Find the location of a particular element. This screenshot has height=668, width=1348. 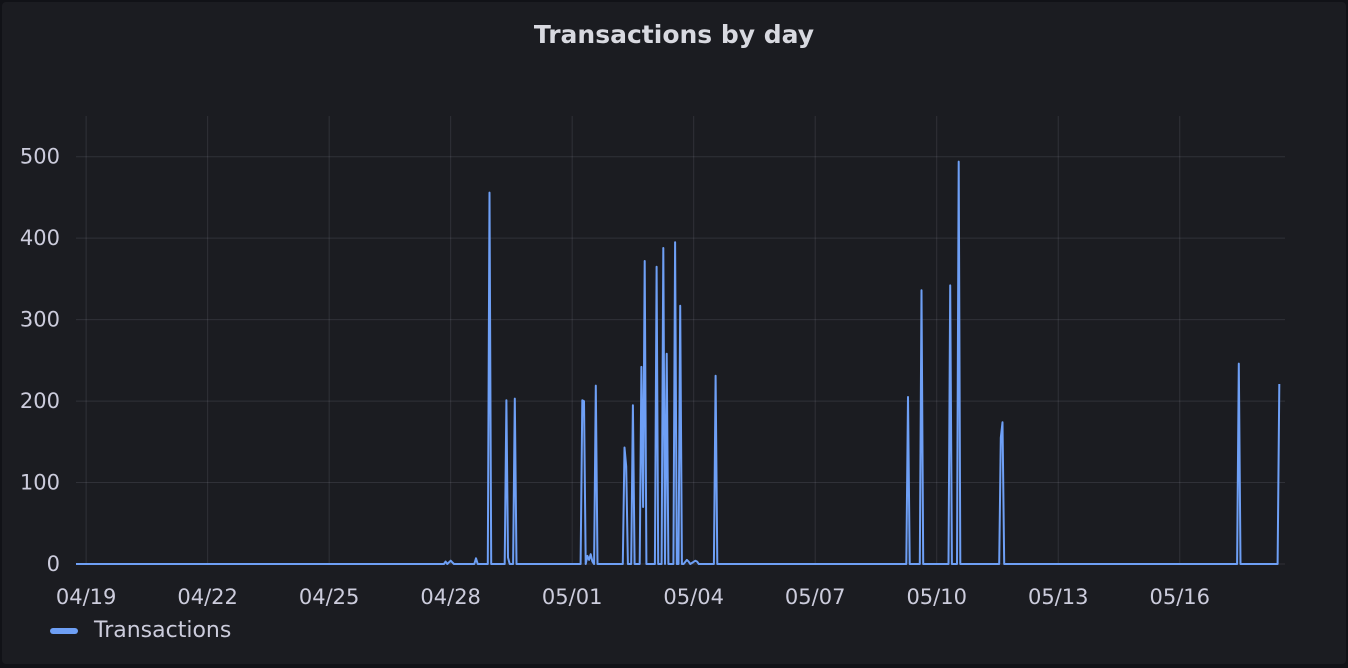

x-tick-label: 04/19 is located at coordinates (86, 597).